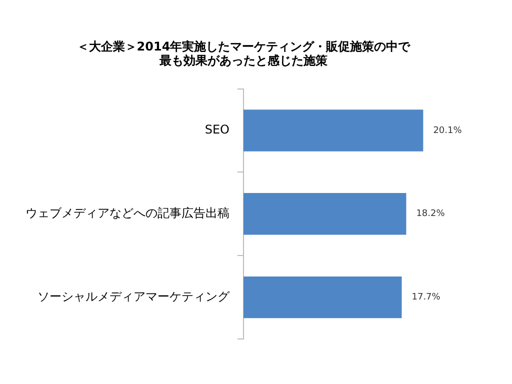  I want to click on y-tick-label: ウェブメディアなどへの記事広告出稿, so click(128, 213).